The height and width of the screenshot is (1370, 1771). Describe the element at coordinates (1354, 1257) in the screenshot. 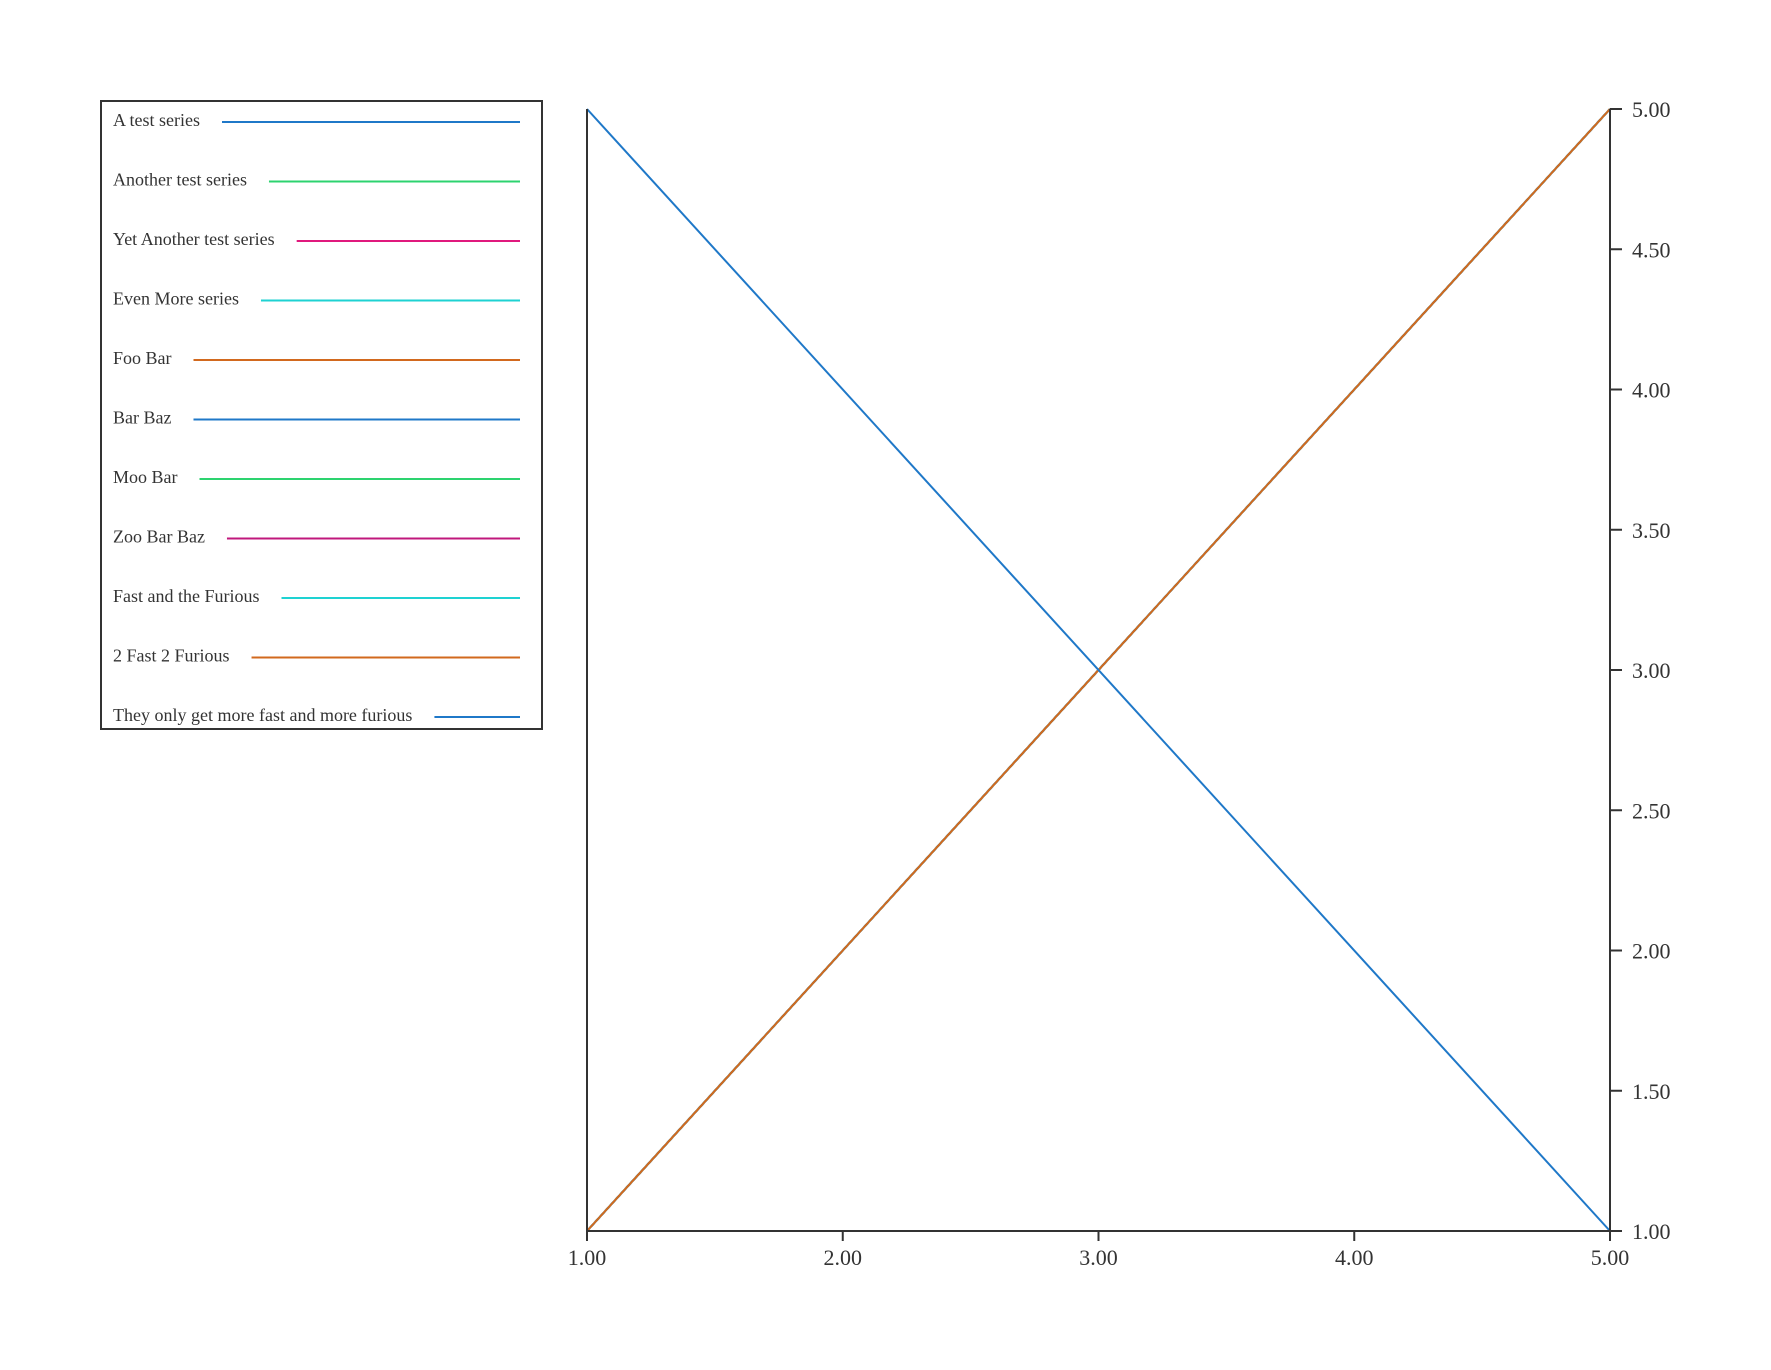

I see `x-tick-label-3: 4.00` at that location.